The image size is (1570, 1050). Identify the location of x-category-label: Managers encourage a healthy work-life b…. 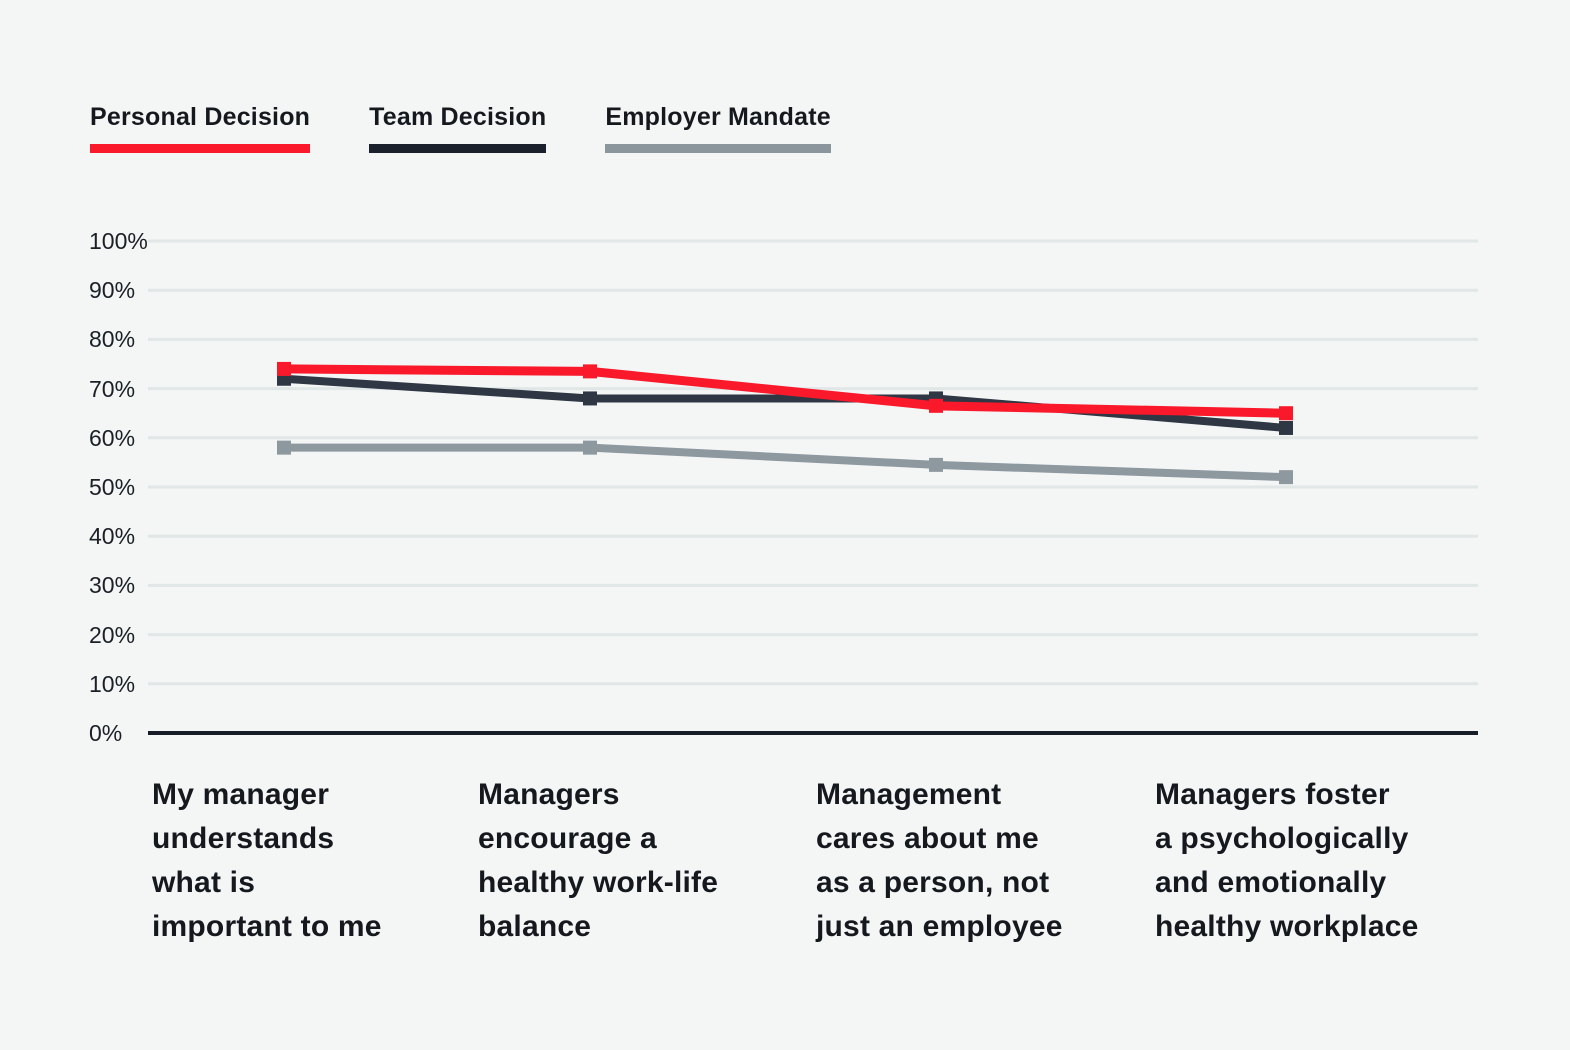
(598, 860).